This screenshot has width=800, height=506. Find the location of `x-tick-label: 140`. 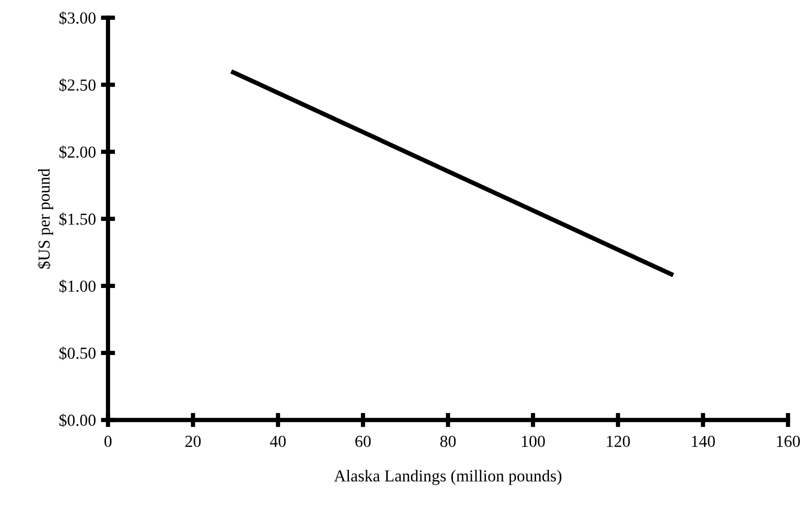

x-tick-label: 140 is located at coordinates (703, 441).